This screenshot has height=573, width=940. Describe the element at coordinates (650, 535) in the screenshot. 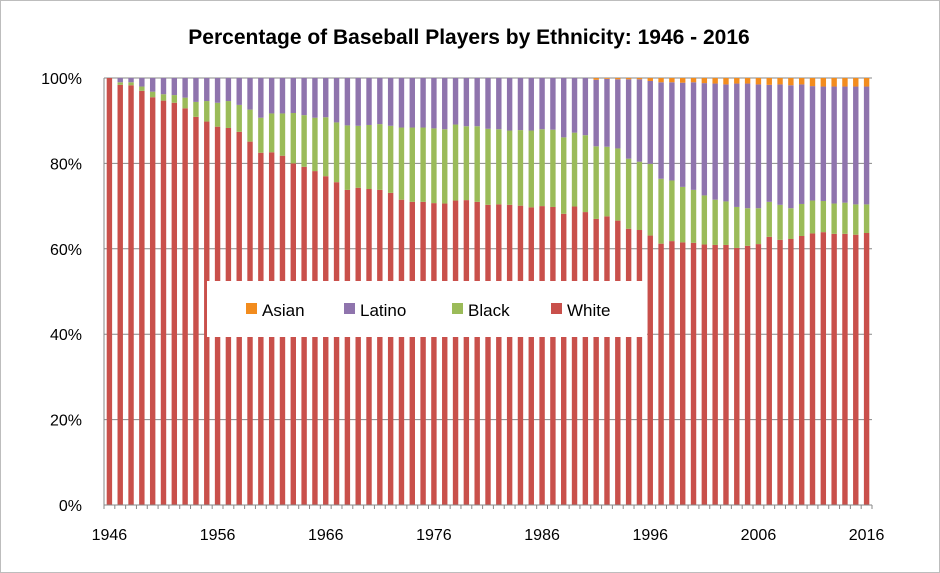

I see `x-tick-label: 1996` at that location.